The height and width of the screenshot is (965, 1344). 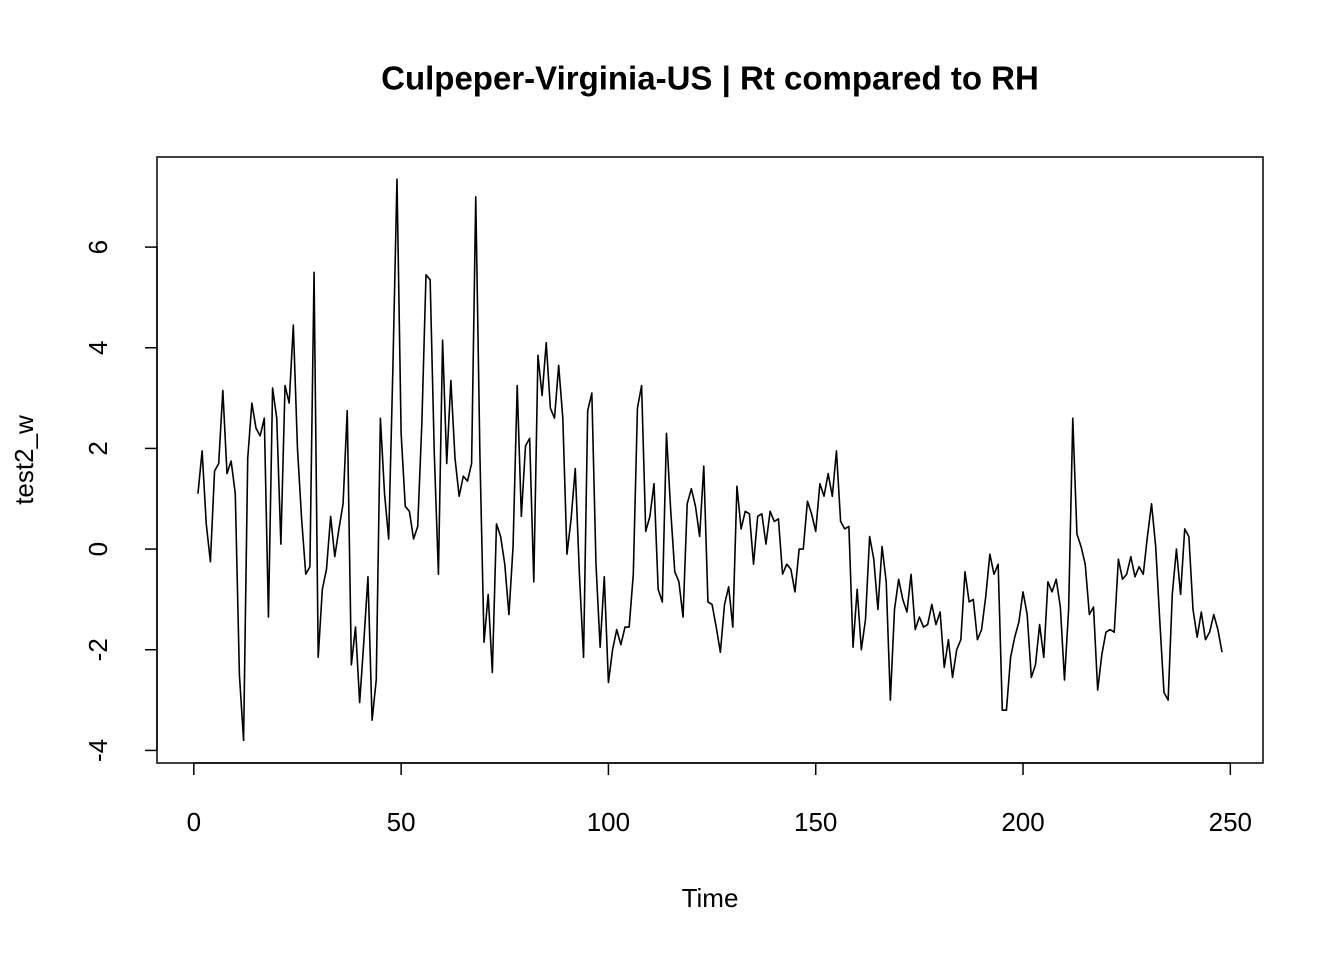 What do you see at coordinates (710, 78) in the screenshot?
I see `chart-title: Culpeper-Virginia-US | Rt compared to RH` at bounding box center [710, 78].